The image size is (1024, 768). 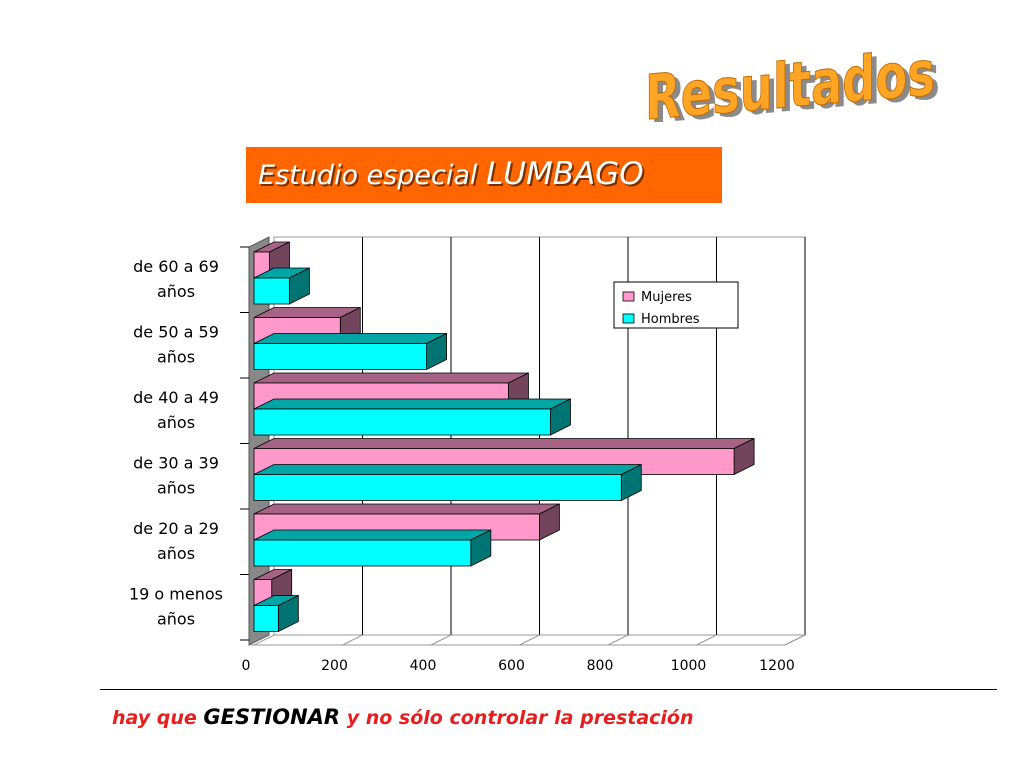 I want to click on category-label: de 40 a 49 años, so click(x=176, y=410).